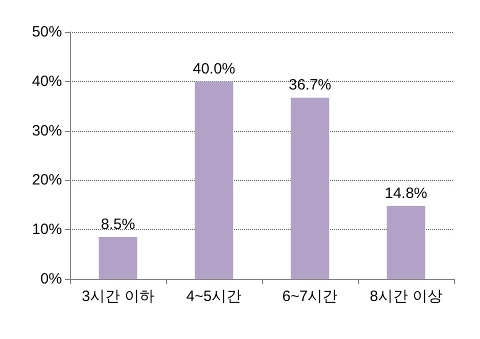 The height and width of the screenshot is (339, 480). I want to click on x-tick-label: 8시간 이상, so click(406, 296).